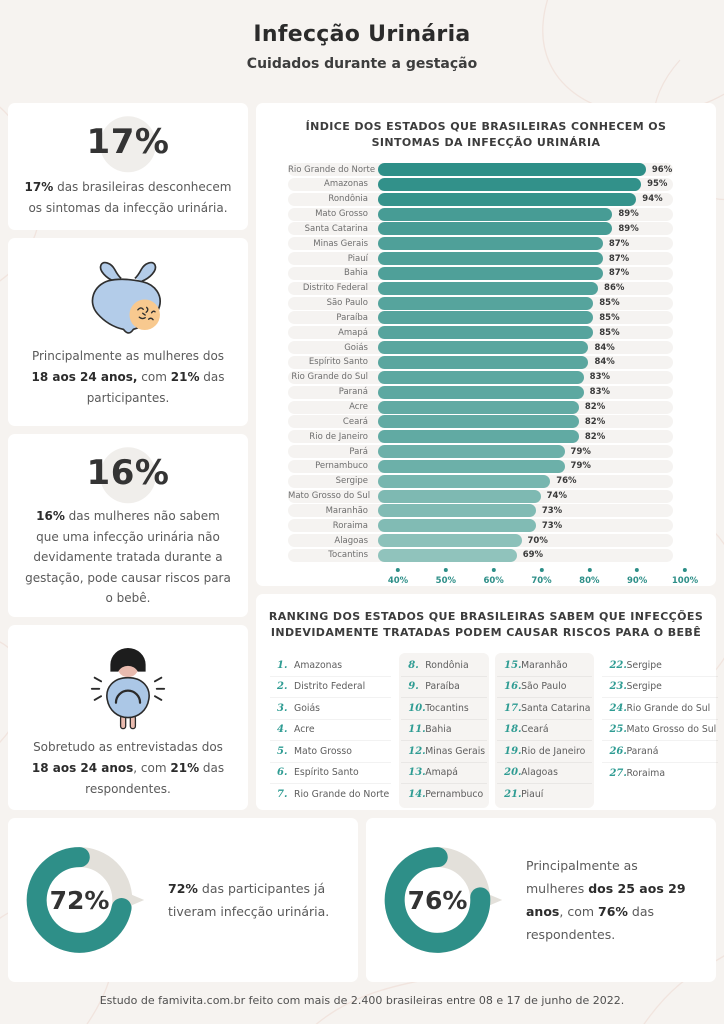 The height and width of the screenshot is (1024, 724). Describe the element at coordinates (609, 303) in the screenshot. I see `bar-value-label: 85%` at that location.